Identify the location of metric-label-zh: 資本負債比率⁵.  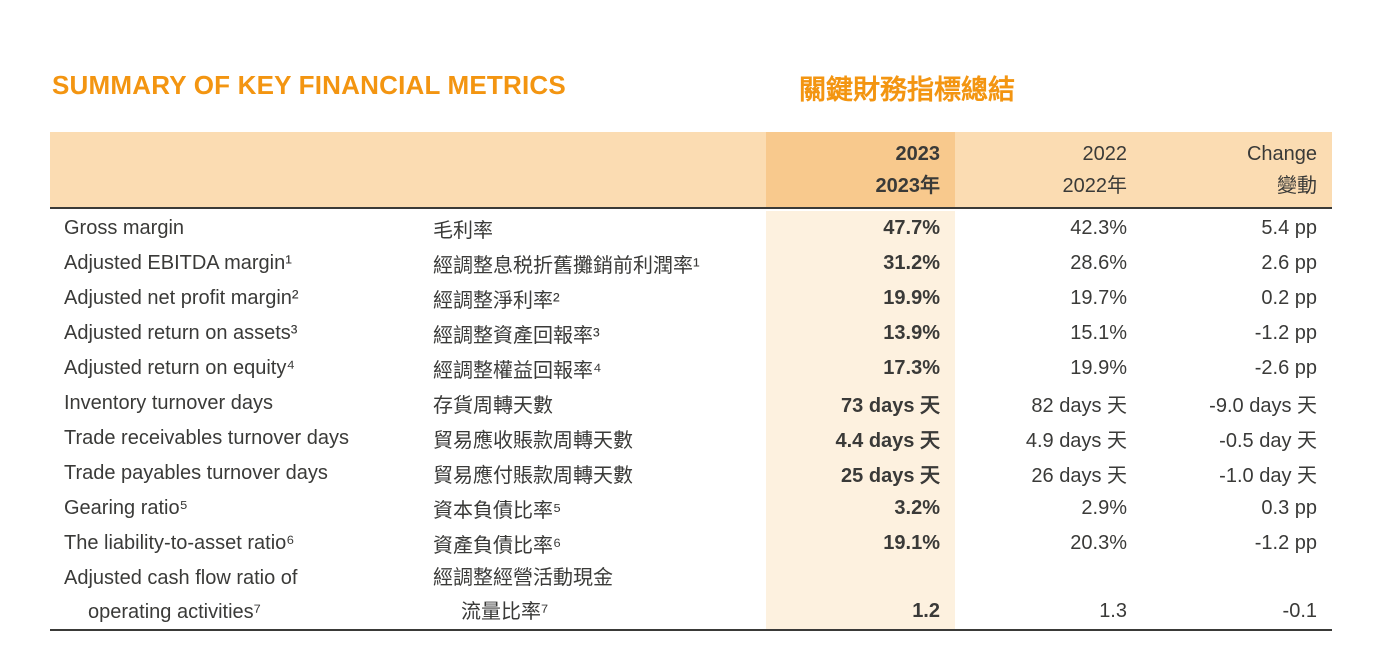
(497, 511).